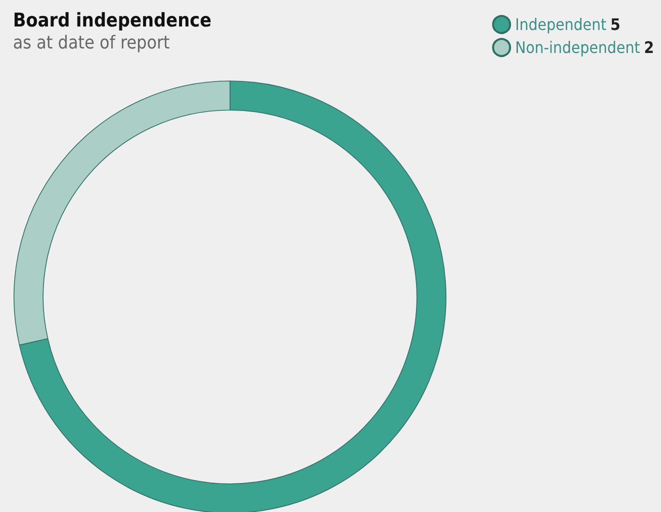 This screenshot has width=661, height=512. Describe the element at coordinates (561, 24) in the screenshot. I see `legend-label: Independent` at that location.